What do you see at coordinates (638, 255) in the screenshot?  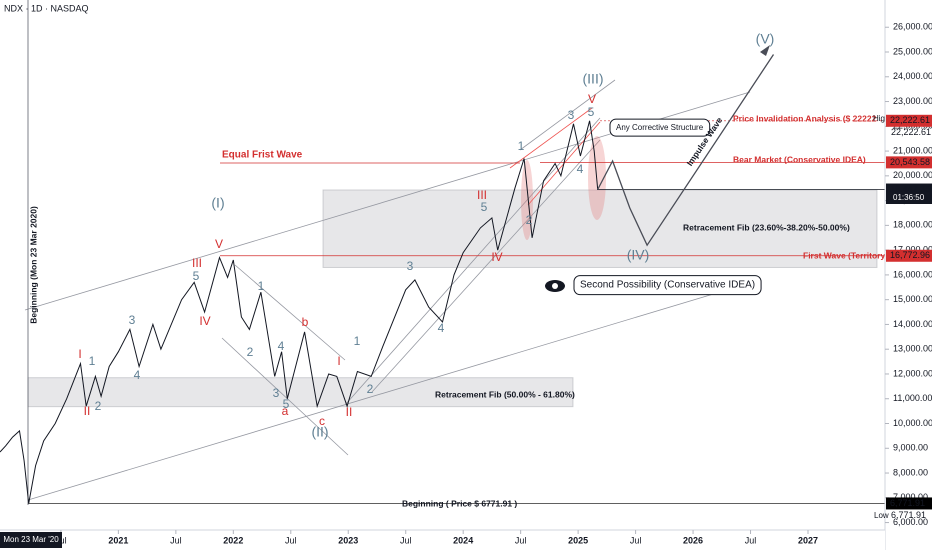 I see `wave-label: (IV)` at bounding box center [638, 255].